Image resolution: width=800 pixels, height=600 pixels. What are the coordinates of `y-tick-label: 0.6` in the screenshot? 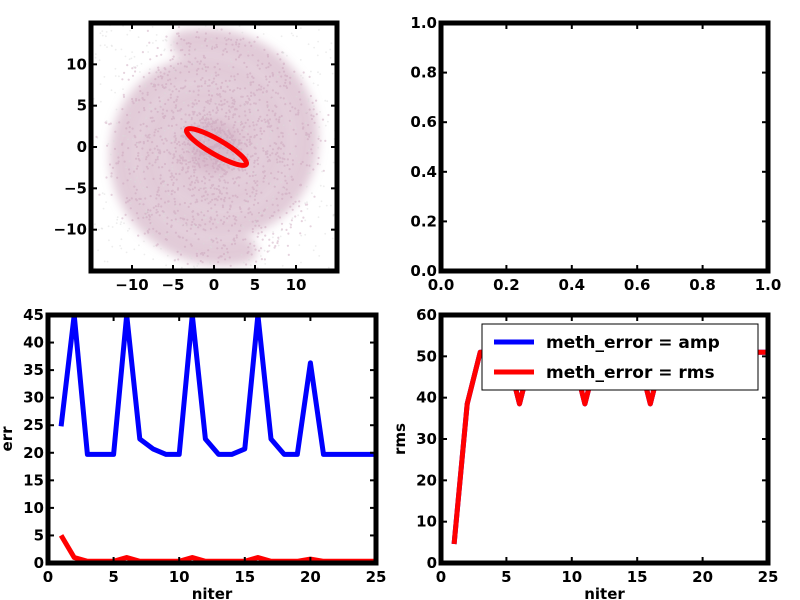 It's located at (423, 122).